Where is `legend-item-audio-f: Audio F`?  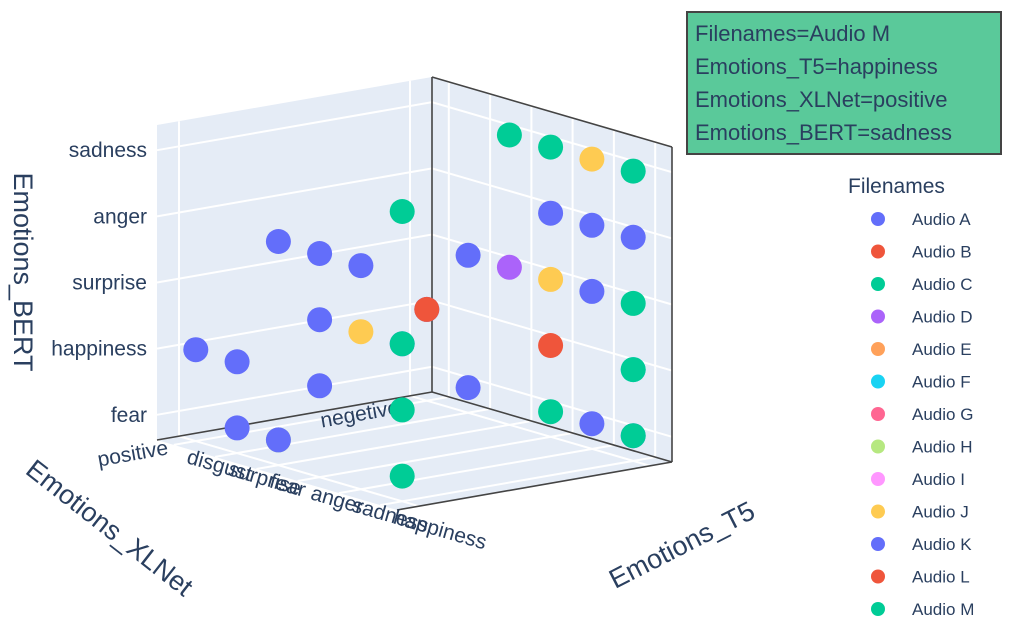
legend-item-audio-f: Audio F is located at coordinates (921, 382).